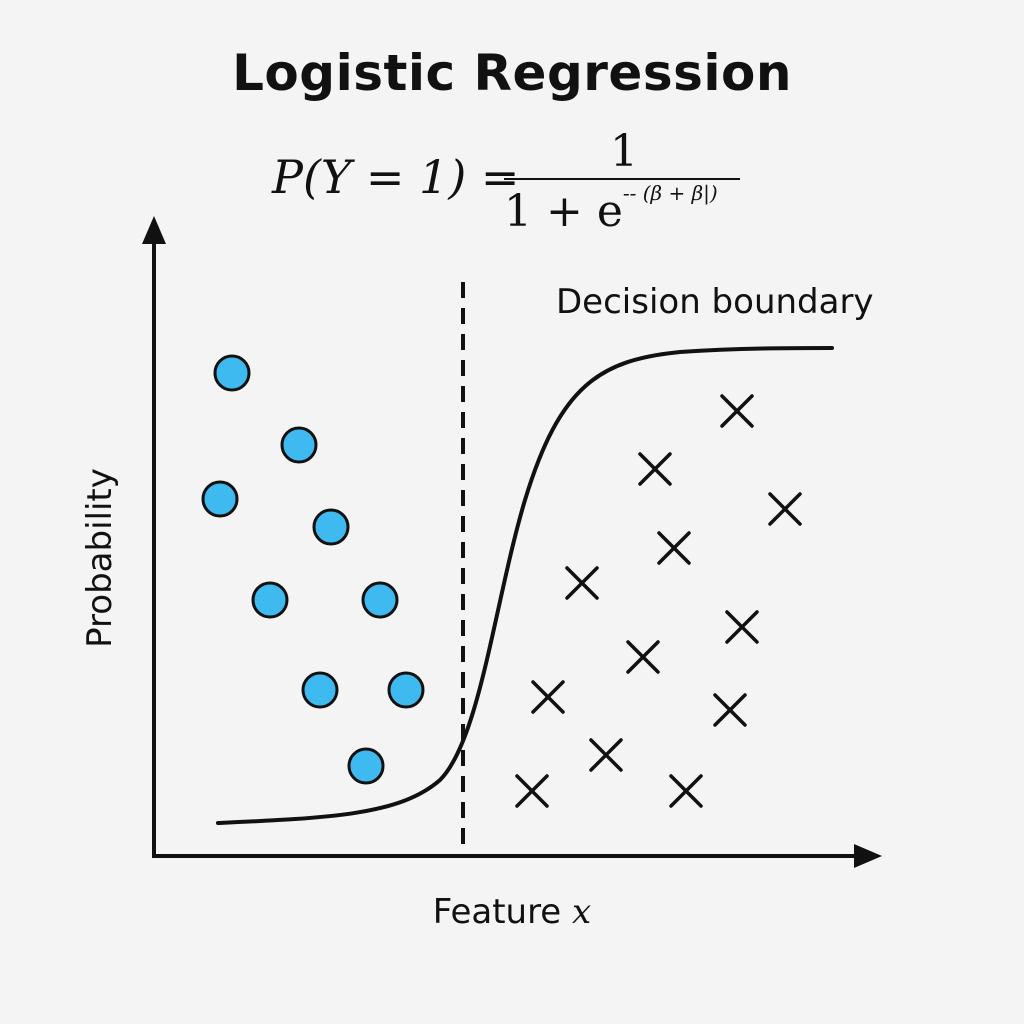 Image resolution: width=1024 pixels, height=1024 pixels. What do you see at coordinates (512, 73) in the screenshot?
I see `diagram-title: Logistic Regression` at bounding box center [512, 73].